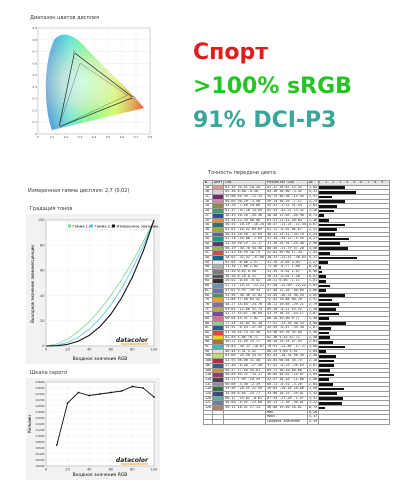 This screenshot has height=500, width=400. What do you see at coordinates (286, 248) in the screenshot?
I see `row-result: 68.50 -21.79 57.28` at bounding box center [286, 248].